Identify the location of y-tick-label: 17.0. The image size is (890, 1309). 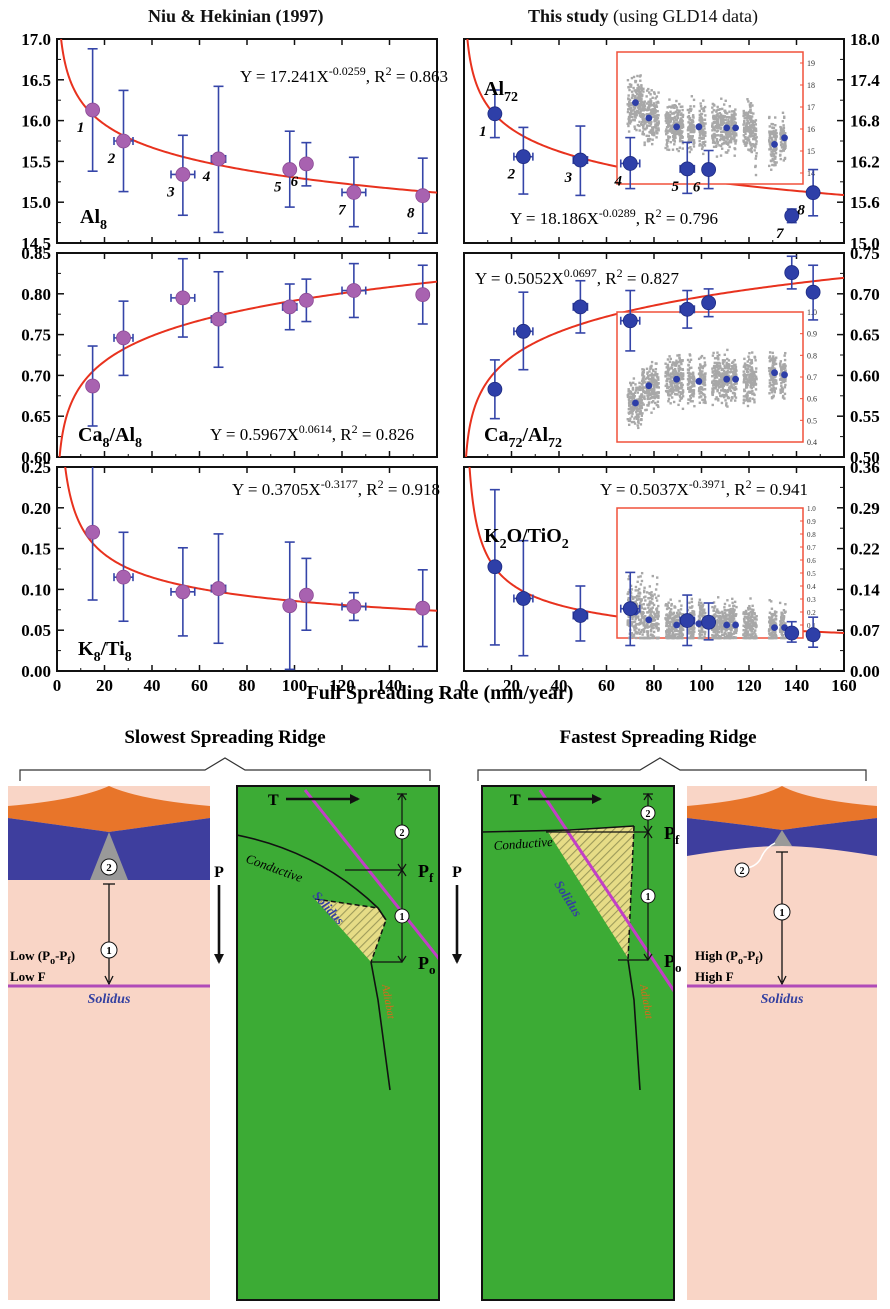
(36, 39).